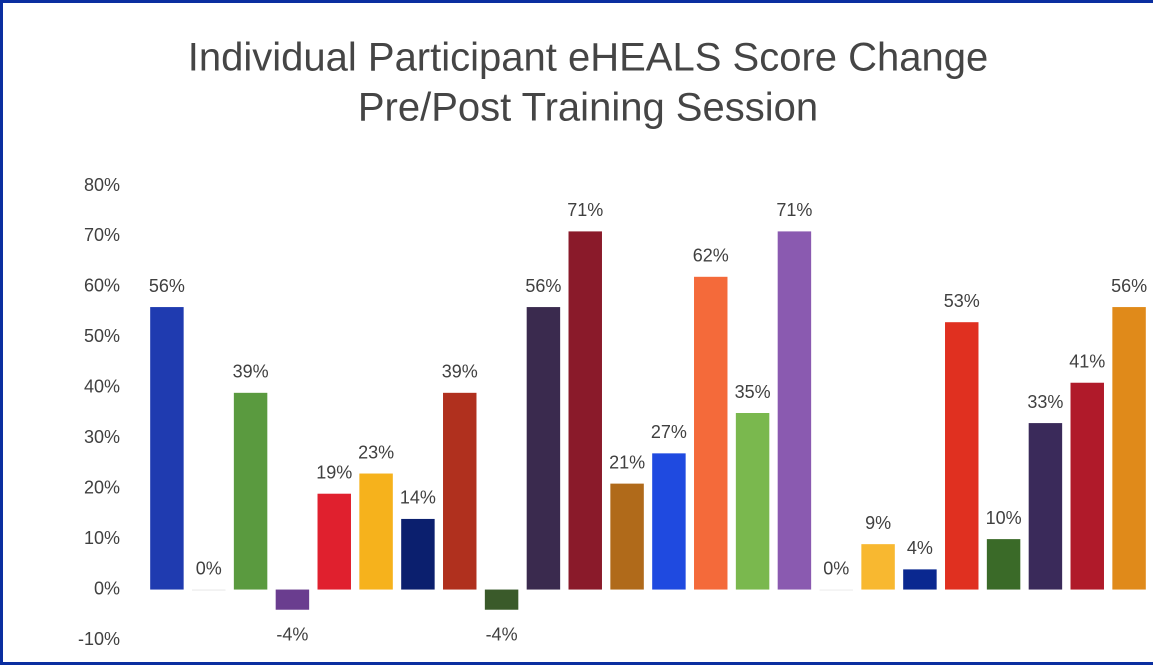 Image resolution: width=1153 pixels, height=666 pixels. I want to click on y-tick-label: 50%, so click(102, 336).